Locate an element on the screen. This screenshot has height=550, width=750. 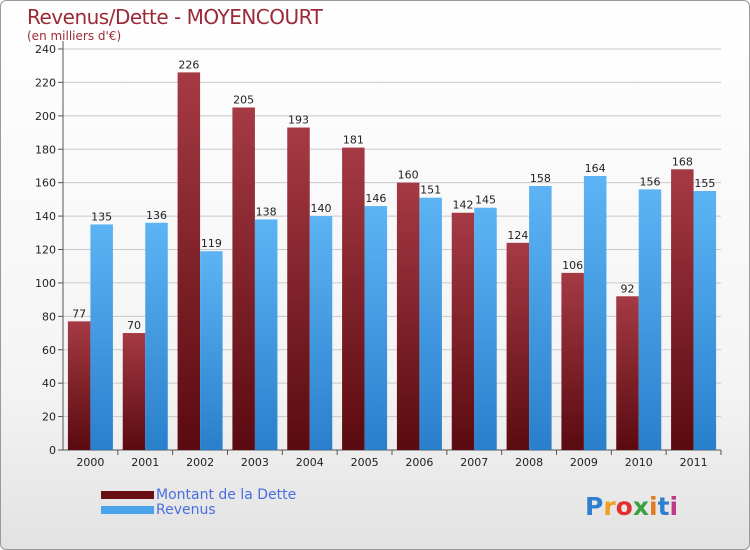
legend-swatch-debt is located at coordinates (127, 494).